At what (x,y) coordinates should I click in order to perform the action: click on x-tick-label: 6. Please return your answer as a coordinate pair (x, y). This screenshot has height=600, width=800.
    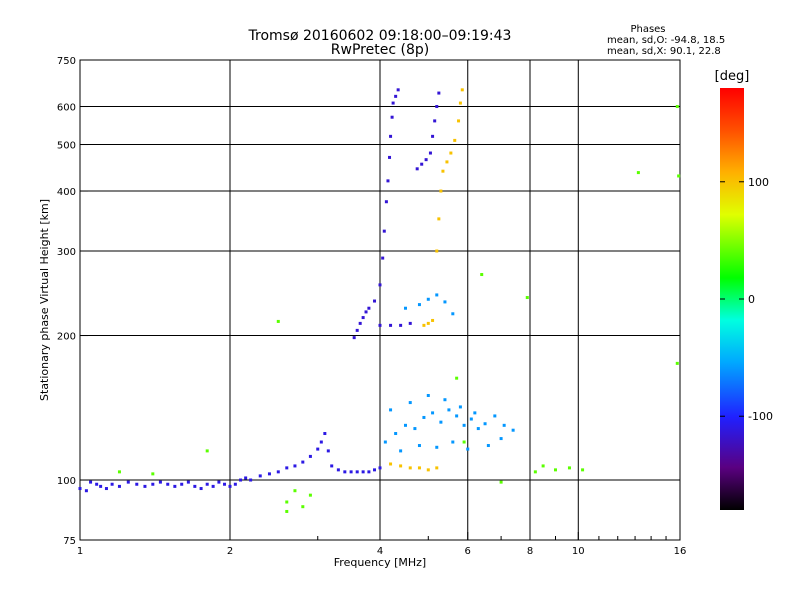
    Looking at the image, I should click on (468, 551).